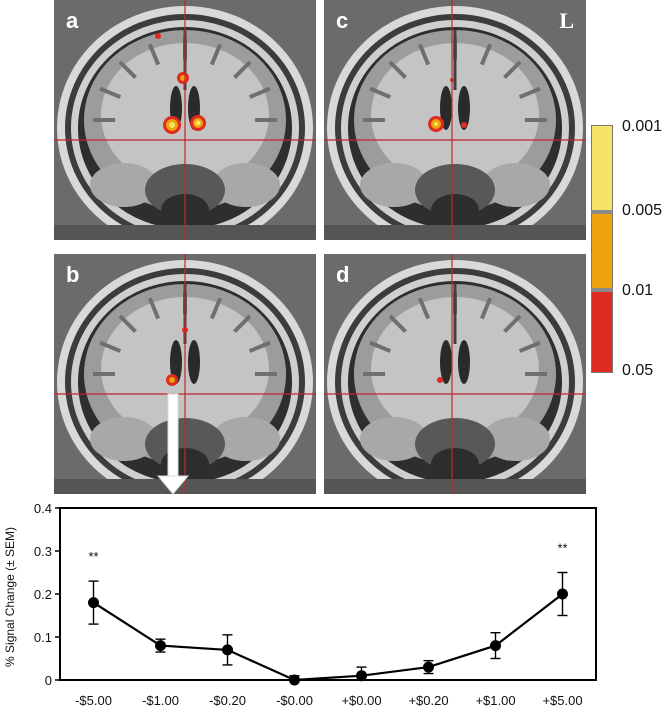 This screenshot has height=712, width=664. What do you see at coordinates (361, 700) in the screenshot?
I see `x-tick-label: +$0.00` at bounding box center [361, 700].